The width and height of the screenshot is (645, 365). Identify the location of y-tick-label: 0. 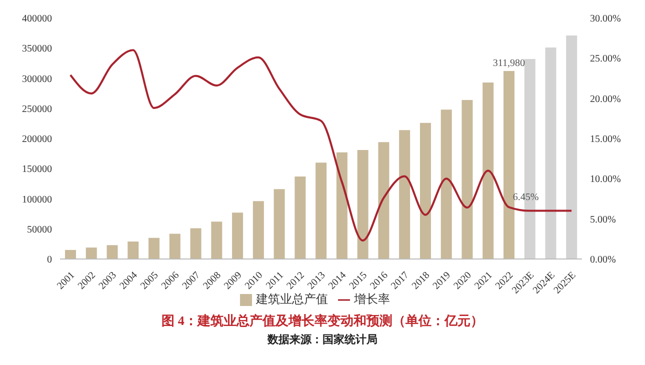
(49, 260).